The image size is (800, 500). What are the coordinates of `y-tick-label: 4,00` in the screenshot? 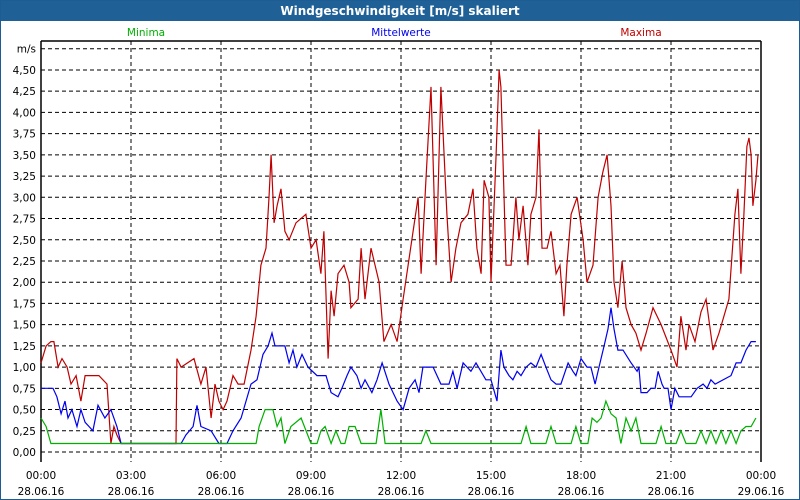 It's located at (24, 113).